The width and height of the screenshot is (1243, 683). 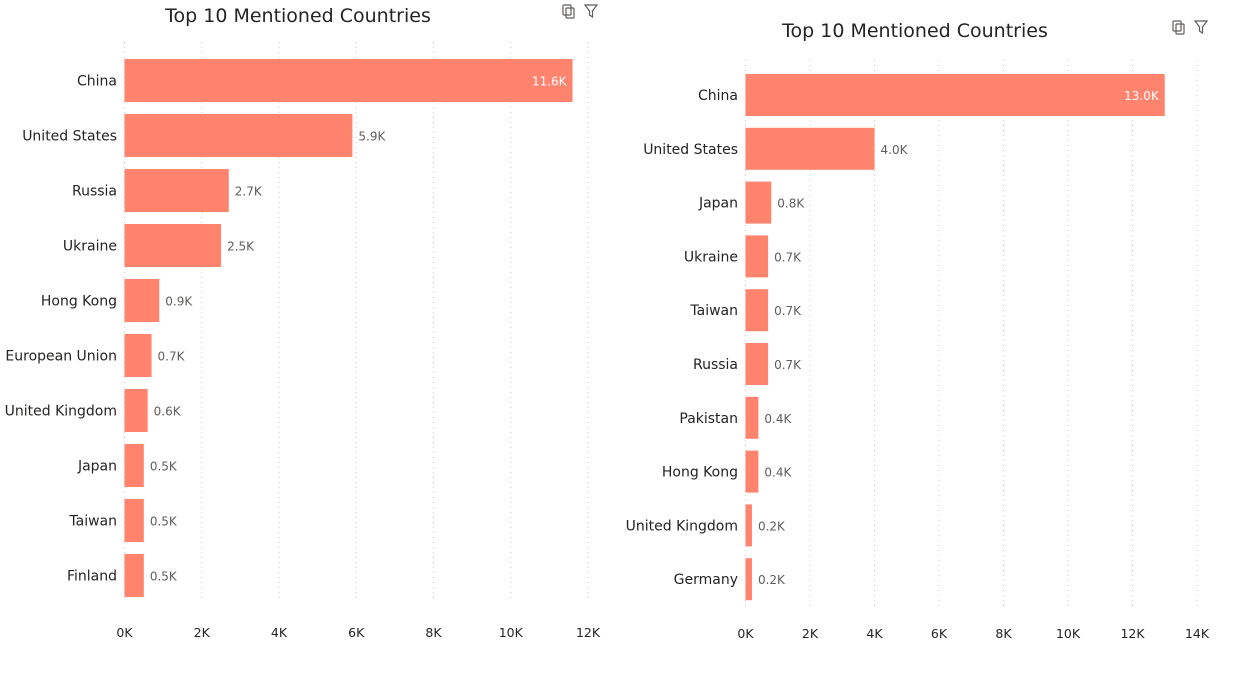 I want to click on category-label: Finland, so click(x=92, y=577).